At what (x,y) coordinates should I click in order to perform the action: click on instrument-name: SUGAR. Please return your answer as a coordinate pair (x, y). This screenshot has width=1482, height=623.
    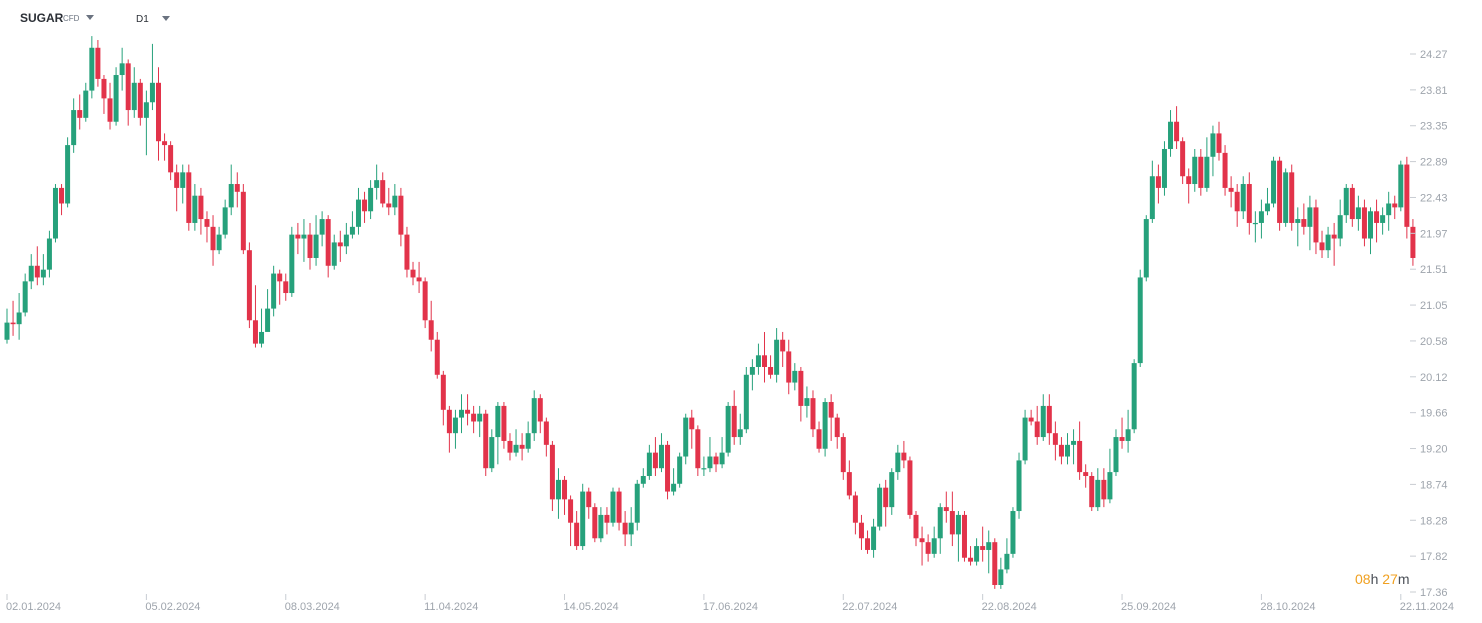
    Looking at the image, I should click on (42, 18).